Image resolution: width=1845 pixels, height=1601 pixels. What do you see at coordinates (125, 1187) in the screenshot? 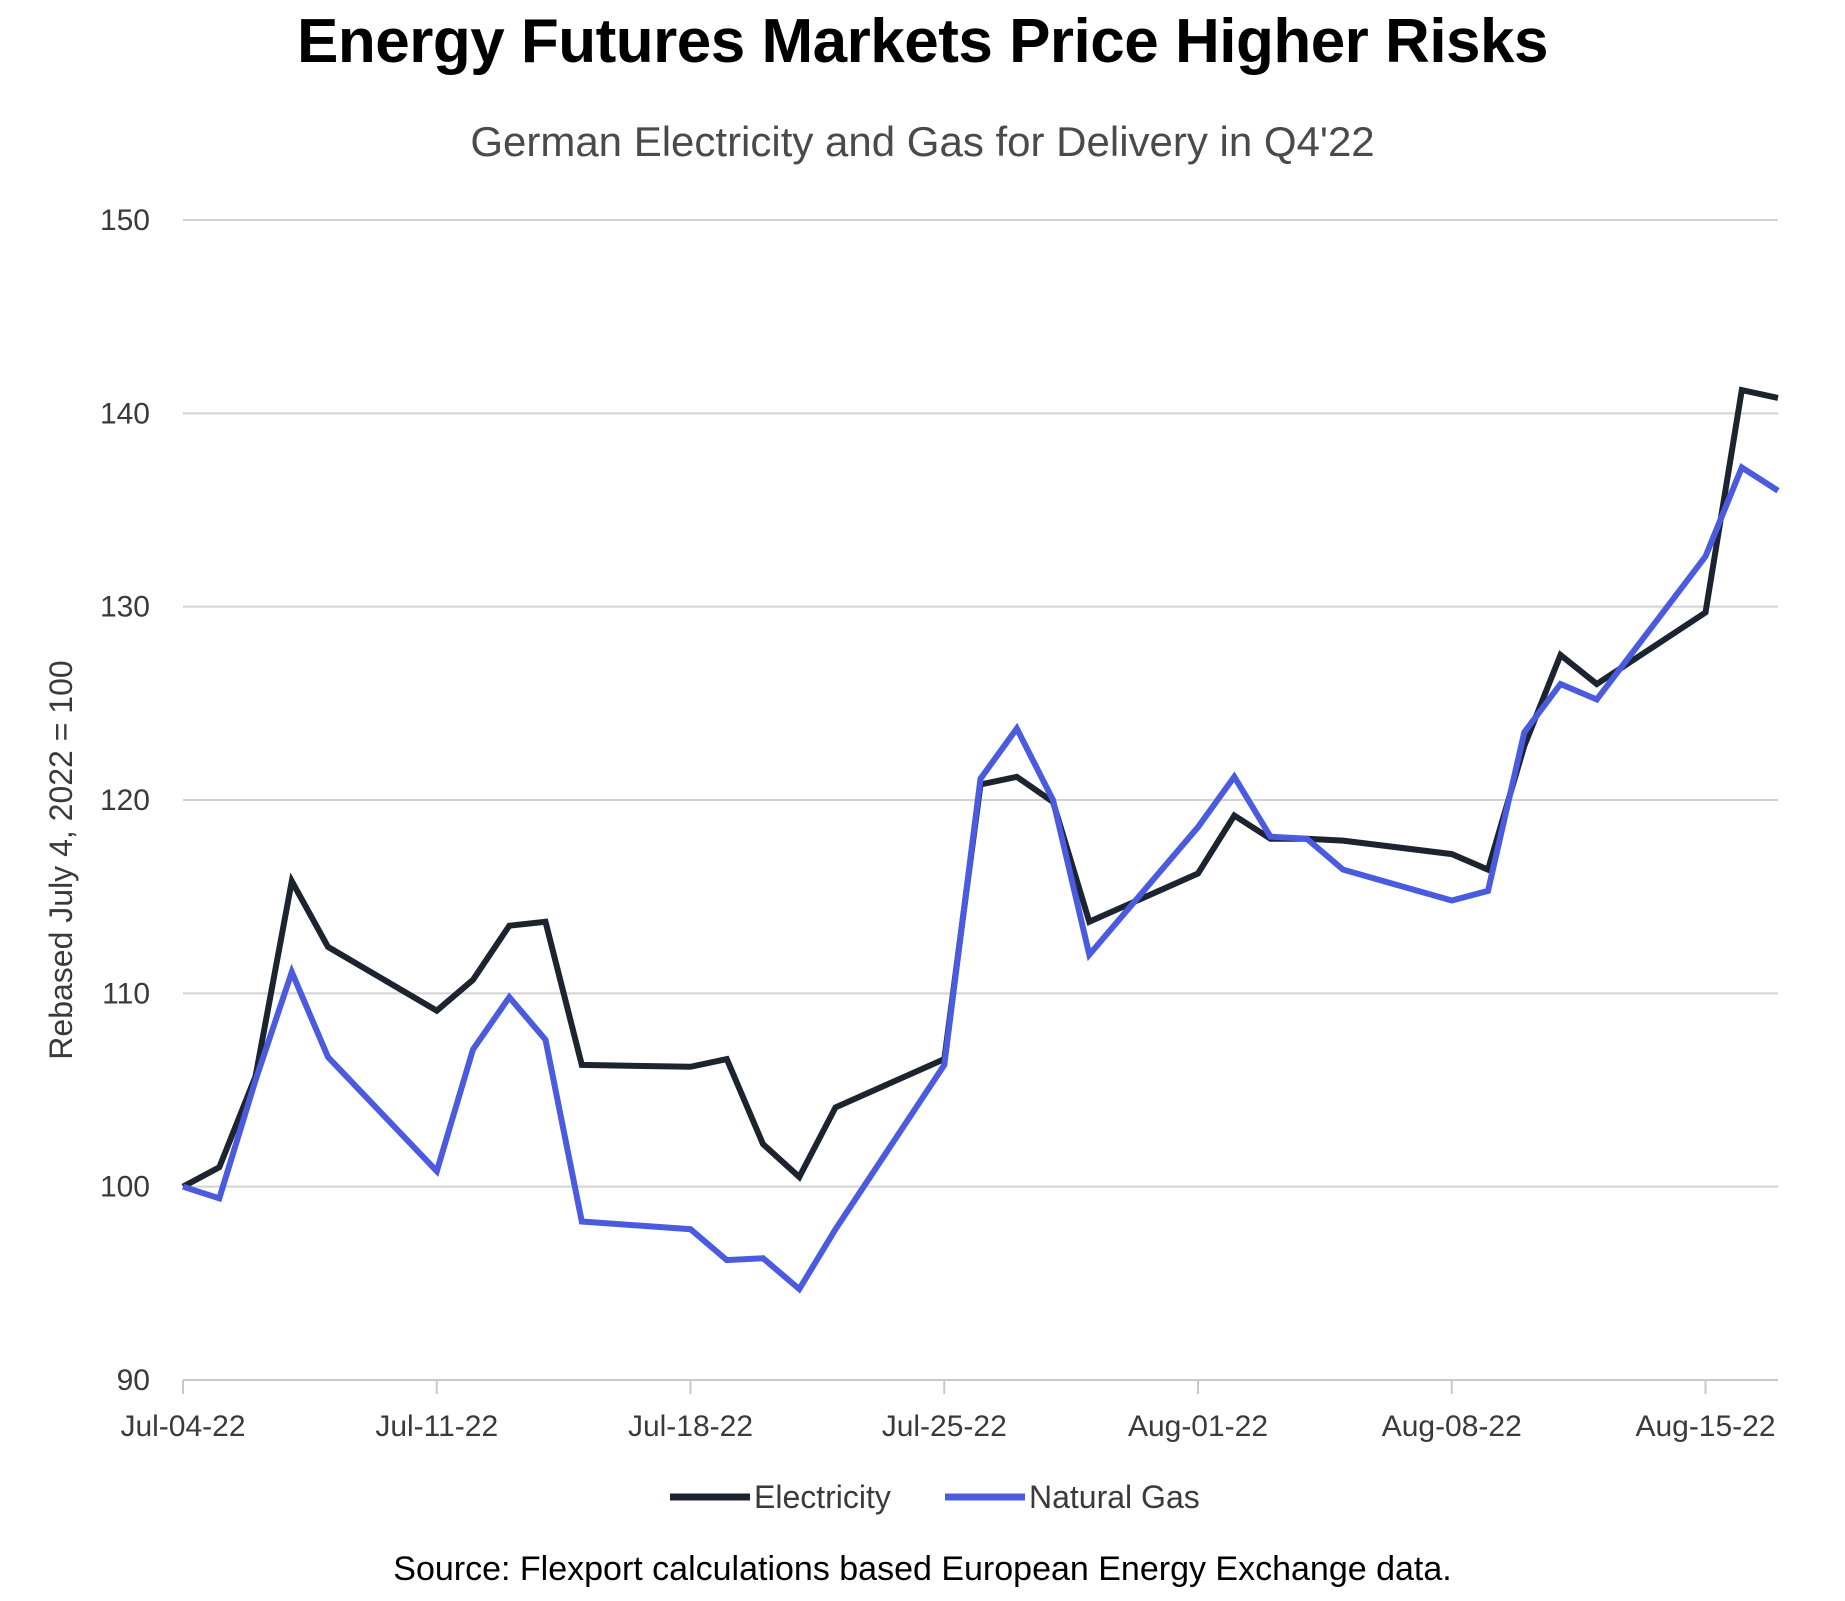
I see `y-tick-label-100: 100` at bounding box center [125, 1187].